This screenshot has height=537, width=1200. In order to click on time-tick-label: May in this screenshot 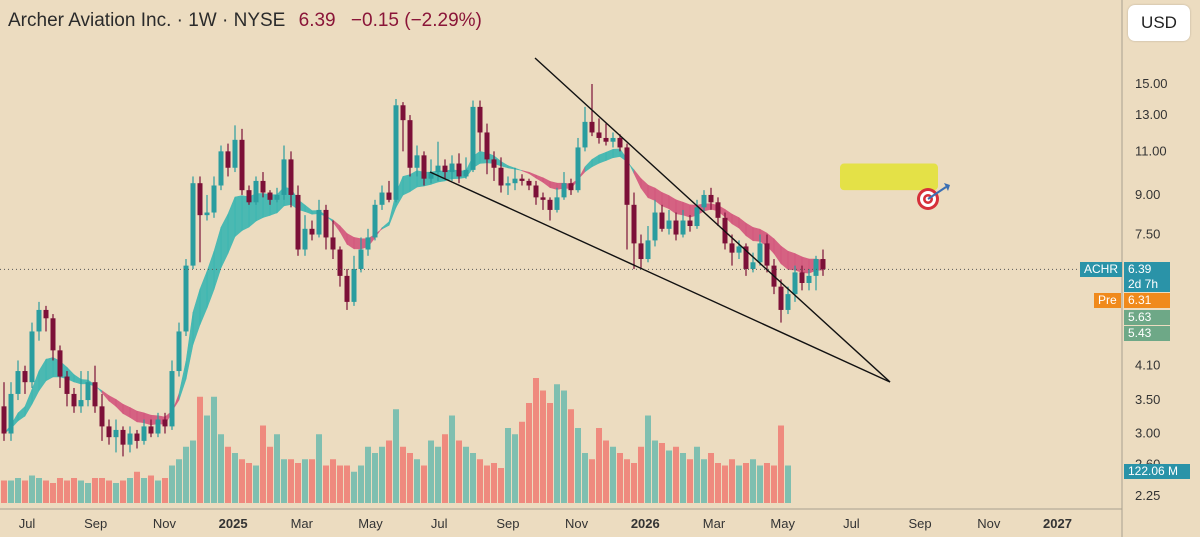, I will do `click(782, 523)`.